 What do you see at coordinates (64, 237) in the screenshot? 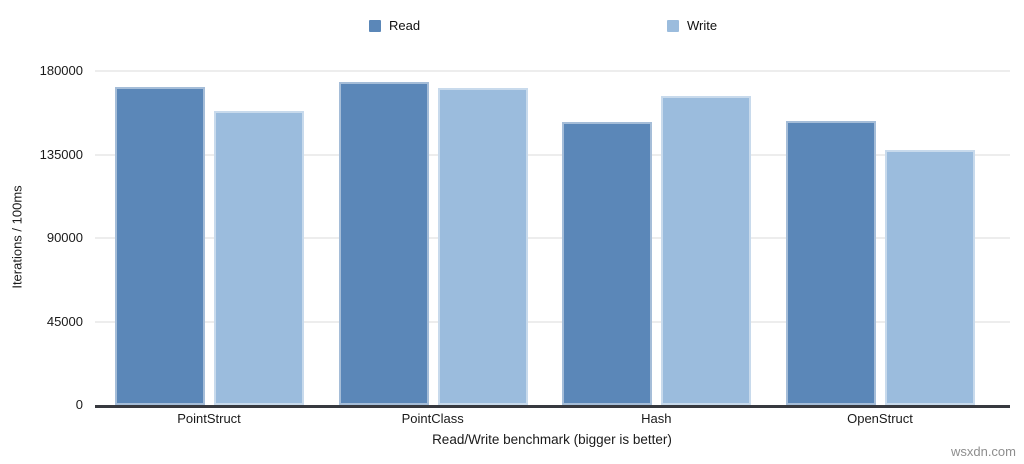
I see `y-tick-label: 90000` at bounding box center [64, 237].